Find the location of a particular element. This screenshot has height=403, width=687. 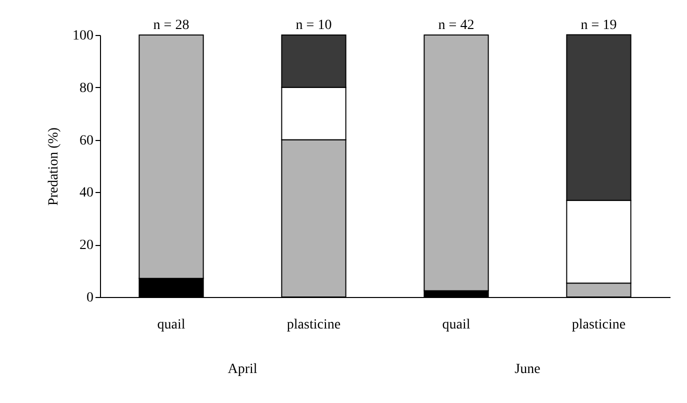

y-tick-label: 100 is located at coordinates (83, 36).